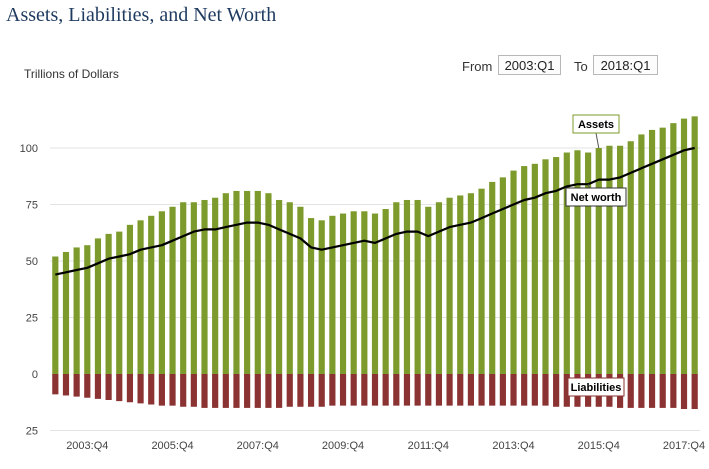 This screenshot has width=709, height=469. I want to click on x-tick-label: 2013:Q4, so click(513, 446).